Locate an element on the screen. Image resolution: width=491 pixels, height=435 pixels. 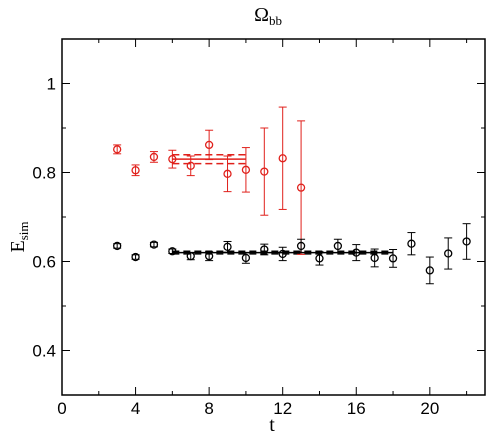
y-tick-label: 0.8 is located at coordinates (44, 173).